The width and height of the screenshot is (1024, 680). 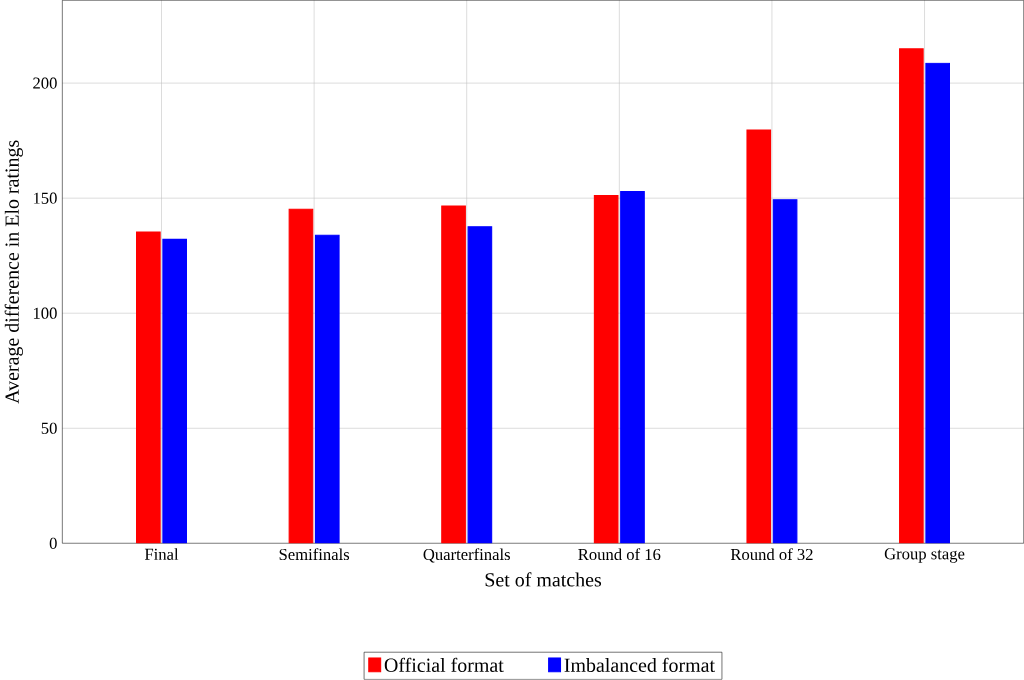 I want to click on x-tick-label: Semifinals, so click(x=314, y=554).